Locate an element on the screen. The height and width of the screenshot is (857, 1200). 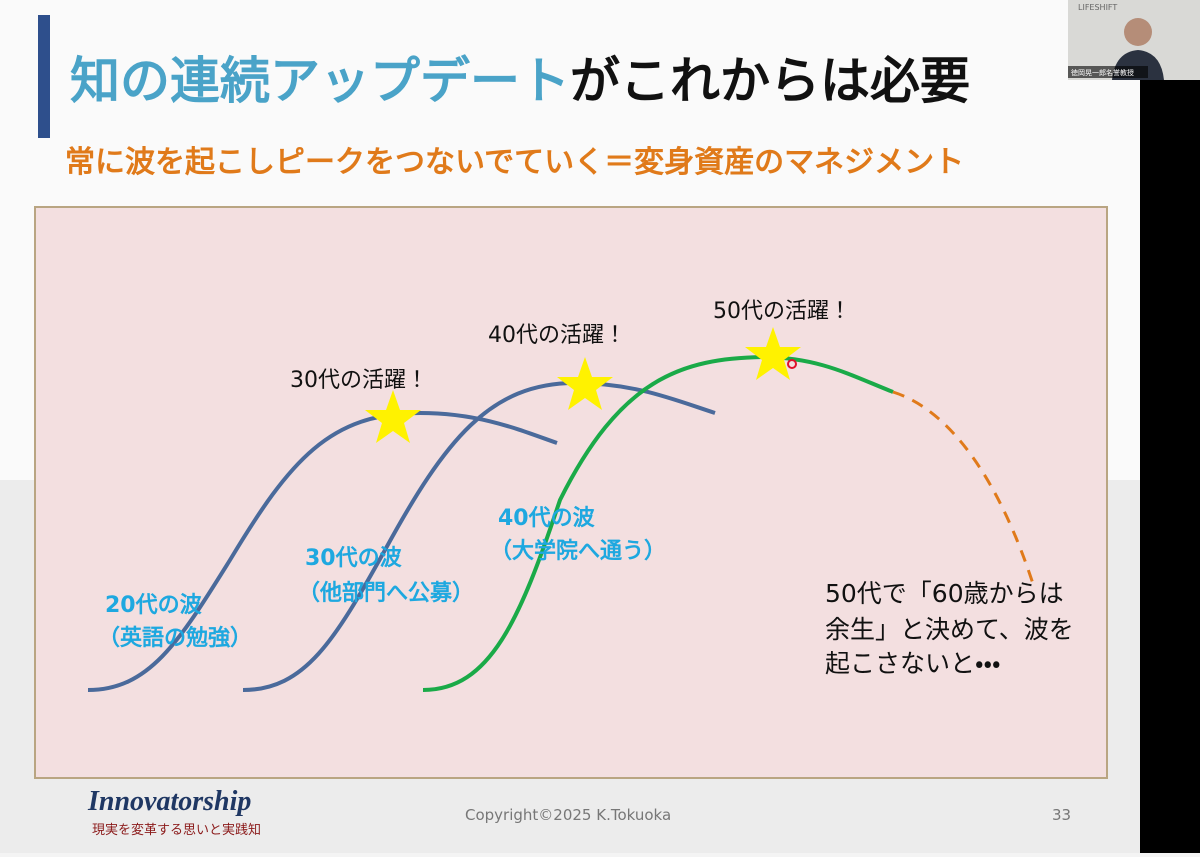
pointer is located at coordinates (792, 364).